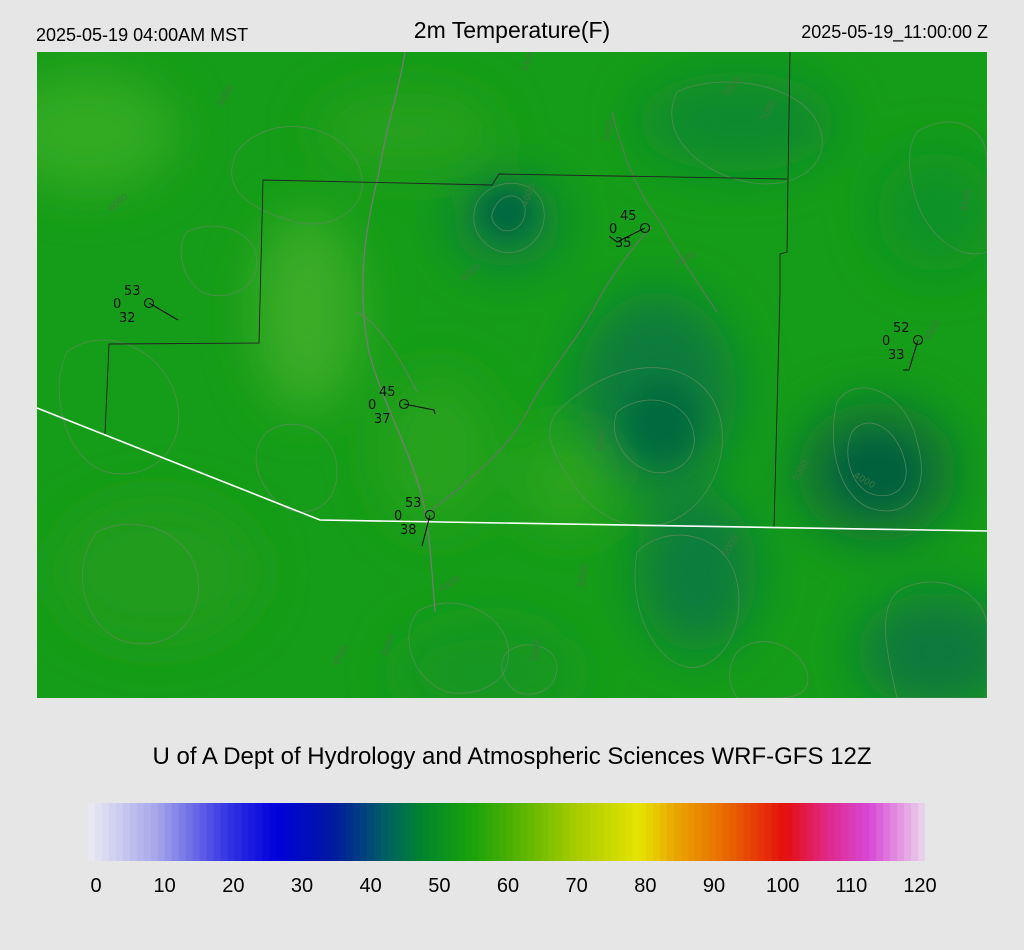  I want to click on colorbar-tick-label: 60, so click(508, 886).